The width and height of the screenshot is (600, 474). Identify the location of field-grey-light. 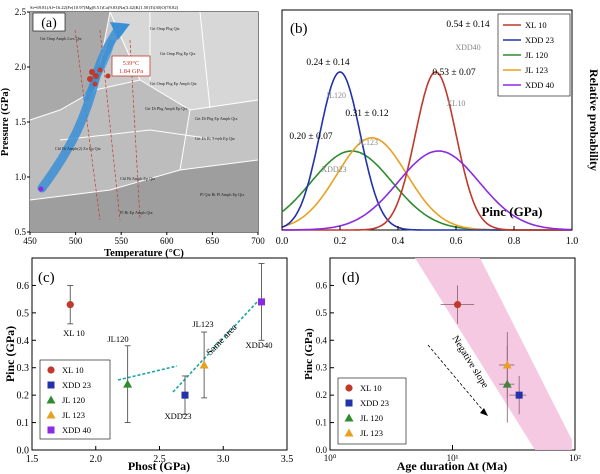
(184, 61).